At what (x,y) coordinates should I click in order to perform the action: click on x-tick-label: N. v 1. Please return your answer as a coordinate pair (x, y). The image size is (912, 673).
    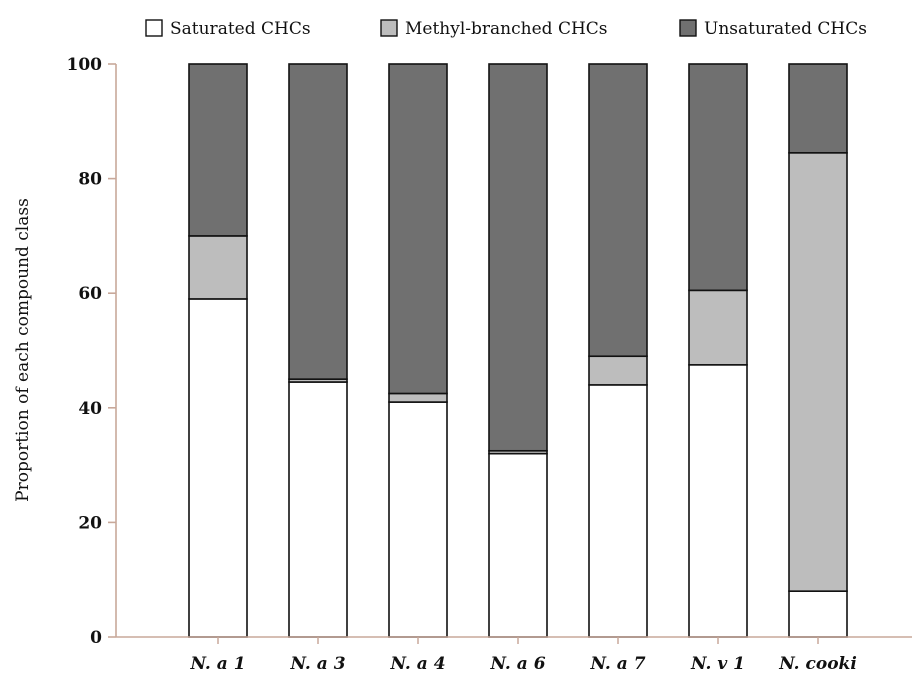
    Looking at the image, I should click on (717, 663).